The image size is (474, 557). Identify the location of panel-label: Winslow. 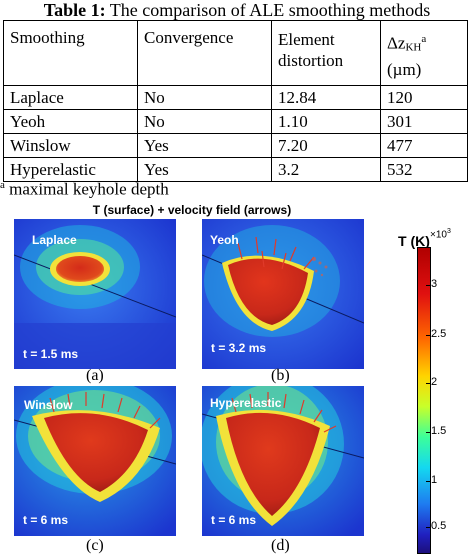
(48, 405).